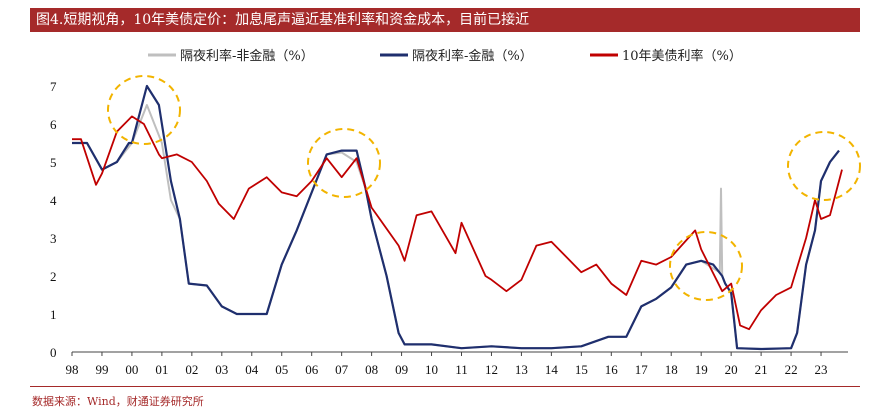  I want to click on highlight-circle-2023, so click(824, 166).